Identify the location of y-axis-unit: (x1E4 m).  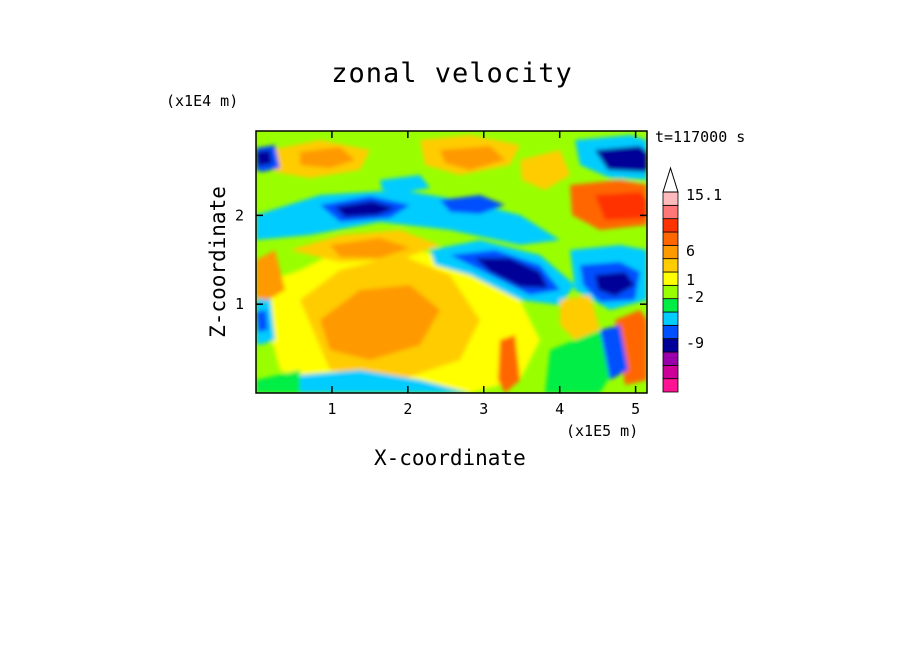
(202, 101).